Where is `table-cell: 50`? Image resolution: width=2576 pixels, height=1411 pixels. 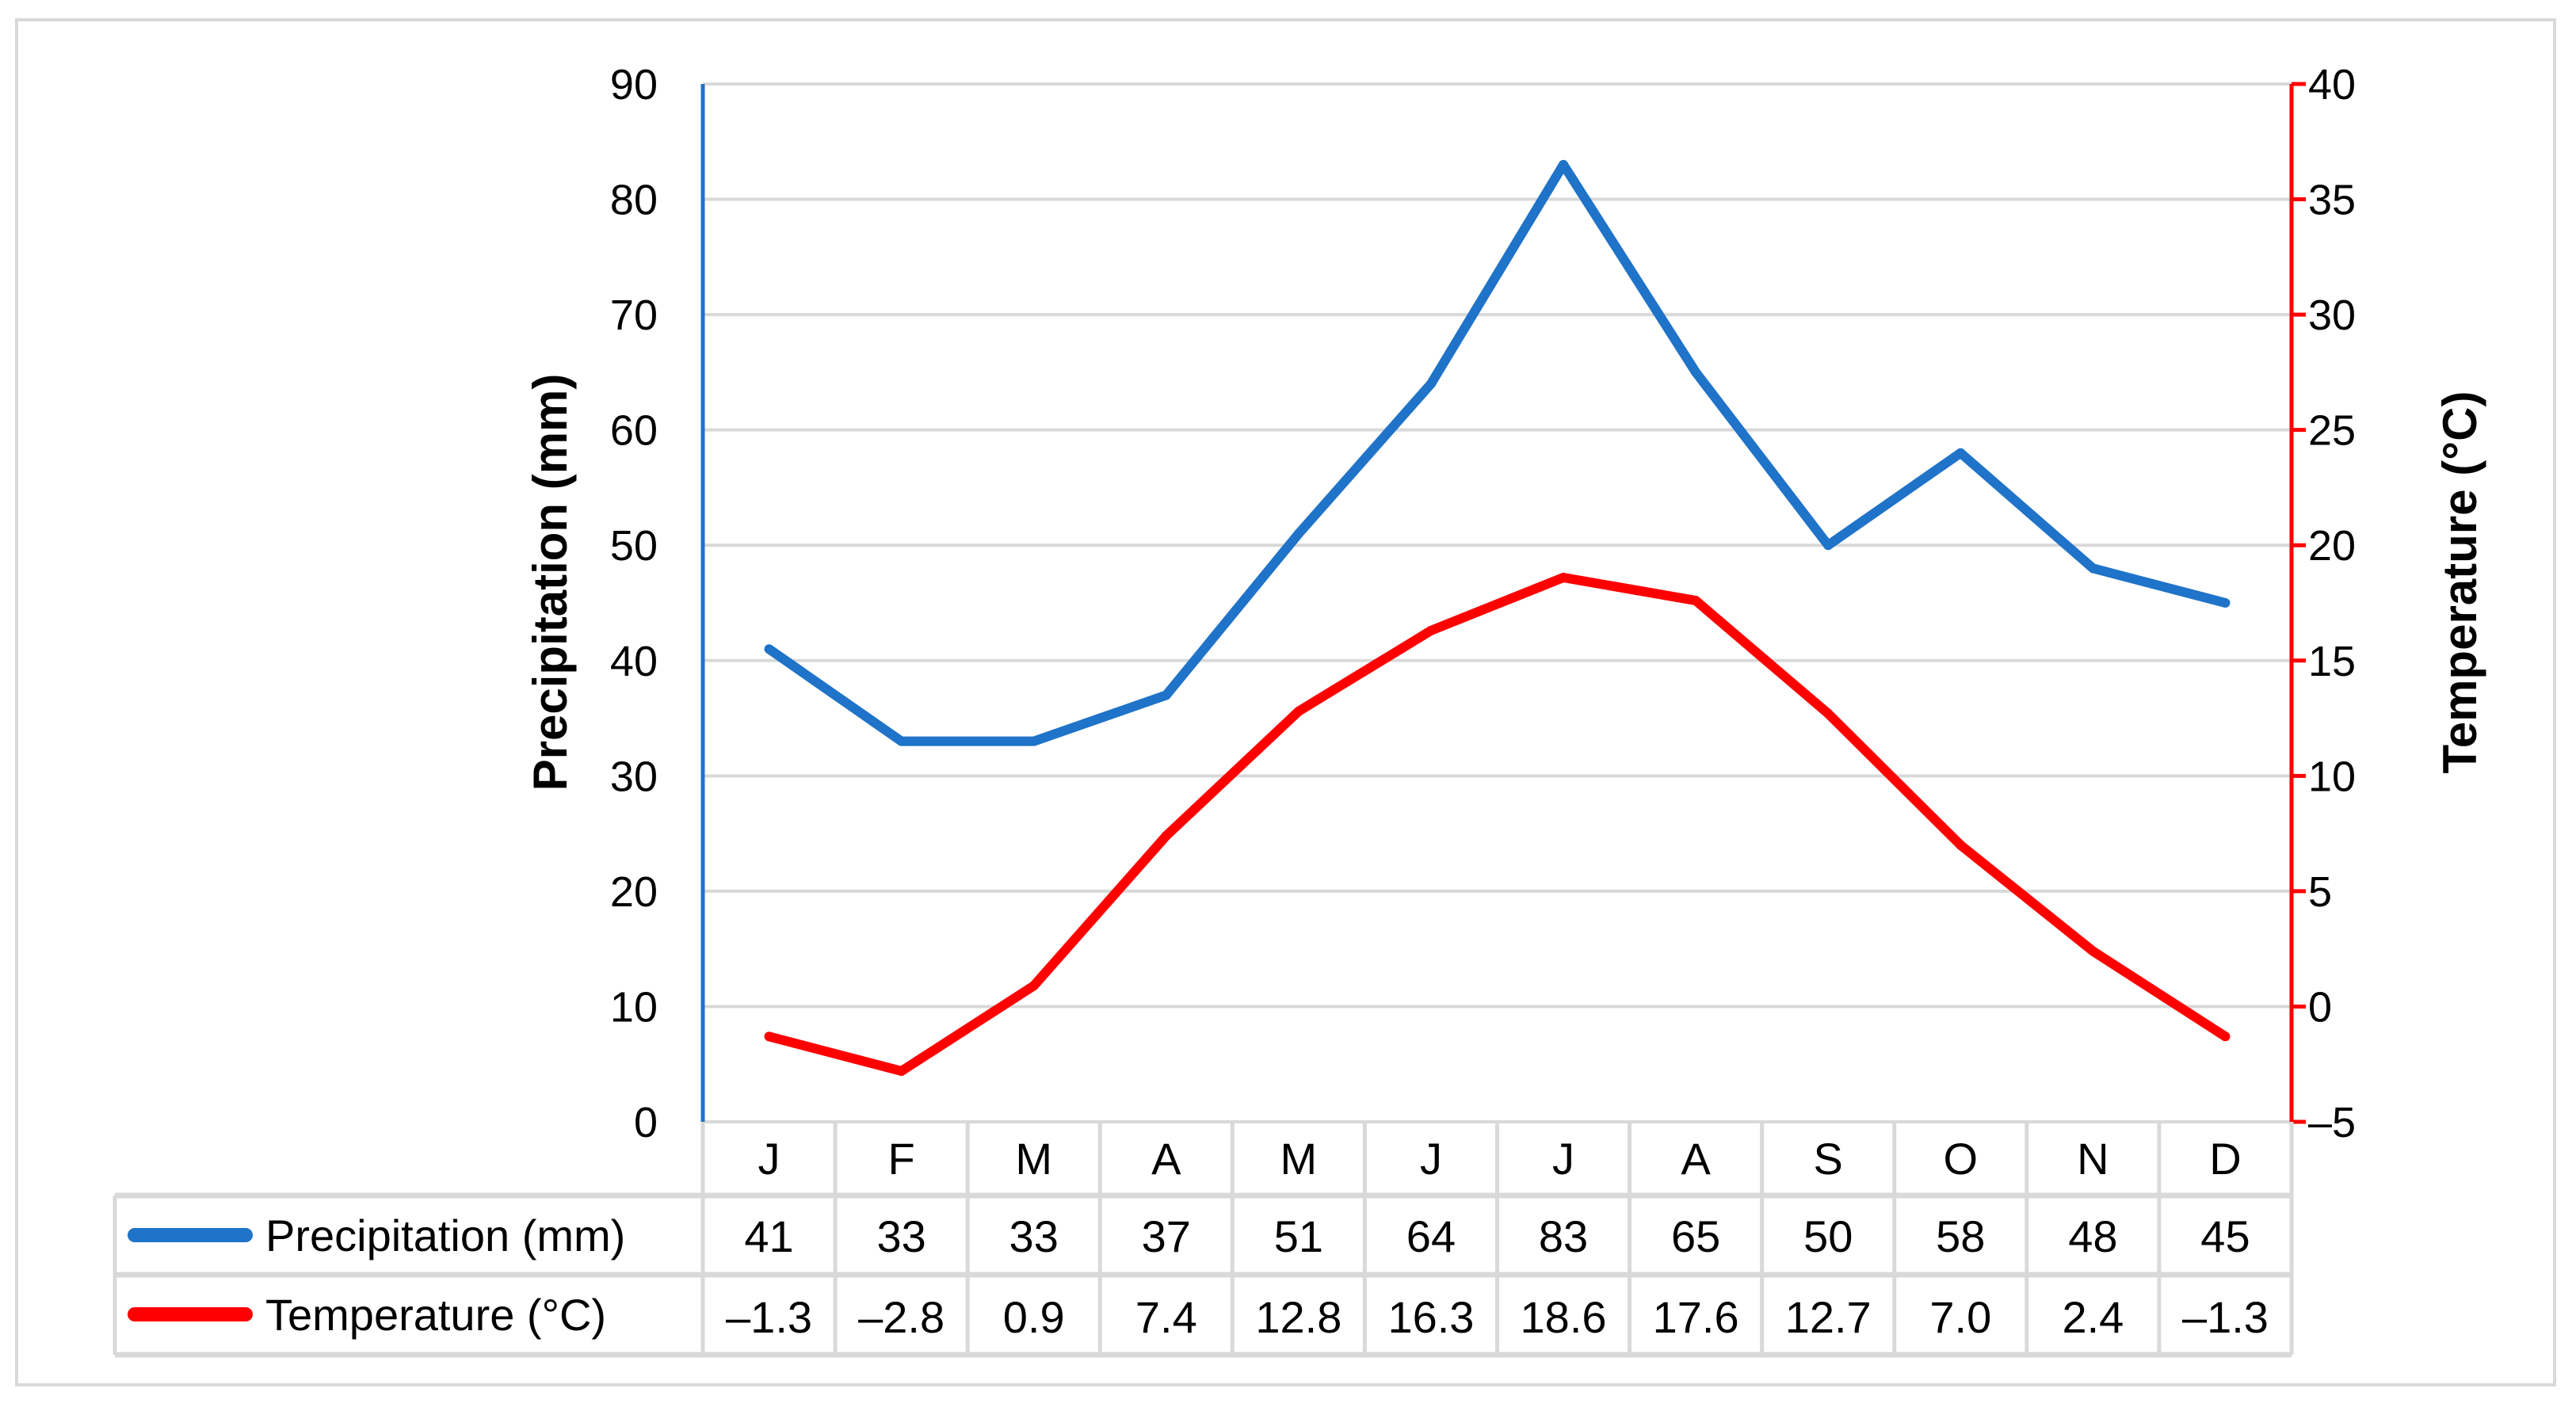
table-cell: 50 is located at coordinates (1828, 1236).